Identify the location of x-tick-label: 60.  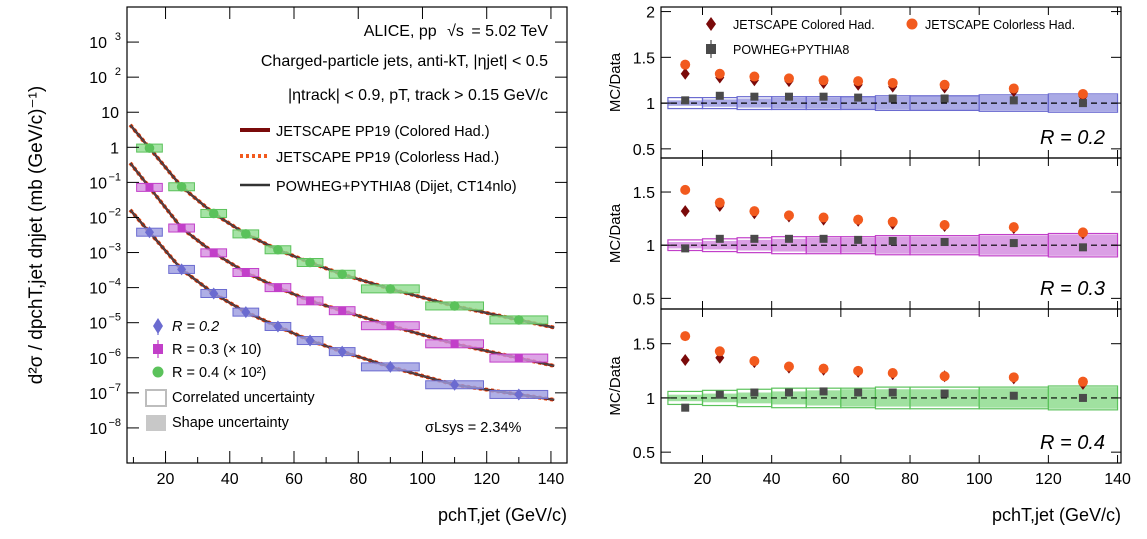
(294, 479).